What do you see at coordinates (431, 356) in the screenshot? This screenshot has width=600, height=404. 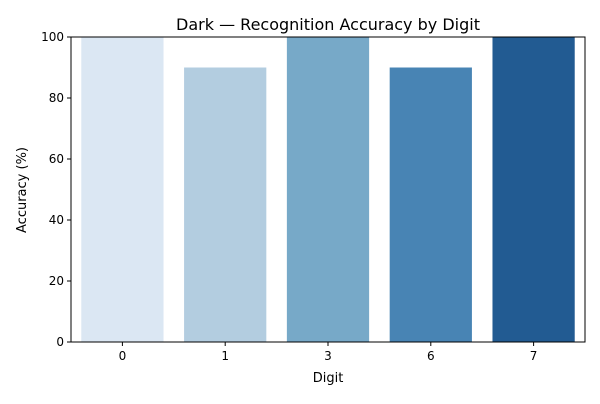 I see `x-tick-label: 6` at bounding box center [431, 356].